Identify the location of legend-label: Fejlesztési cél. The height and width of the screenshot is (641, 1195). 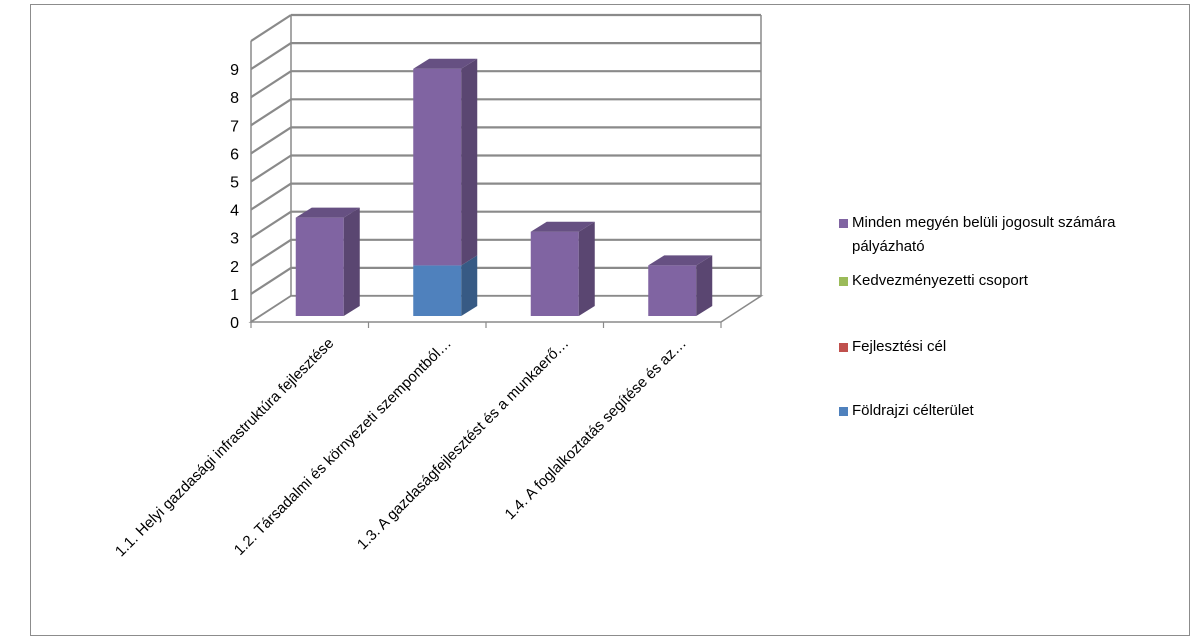
(899, 346).